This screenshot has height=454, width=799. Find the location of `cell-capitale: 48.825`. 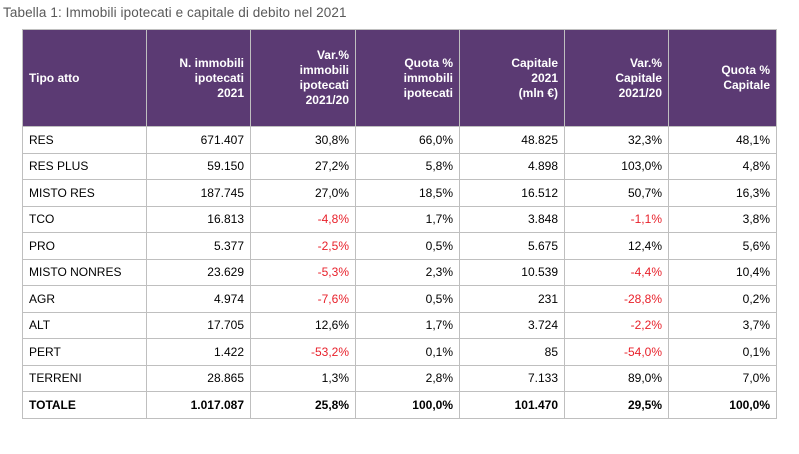

cell-capitale: 48.825 is located at coordinates (512, 140).